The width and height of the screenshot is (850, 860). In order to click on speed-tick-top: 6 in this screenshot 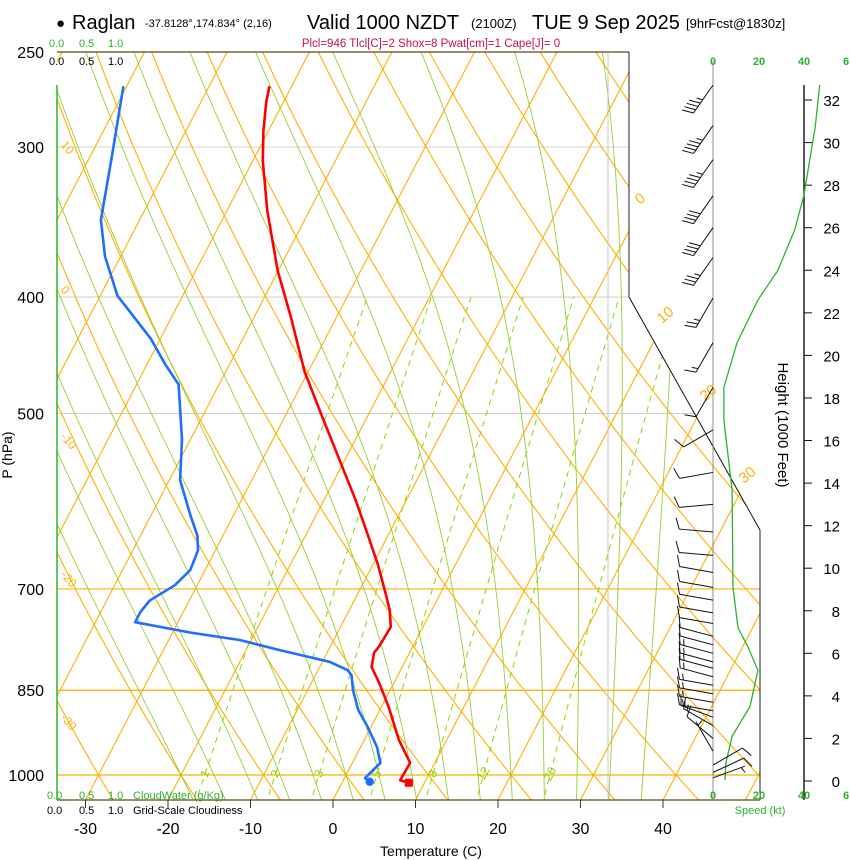, I will do `click(846, 62)`.